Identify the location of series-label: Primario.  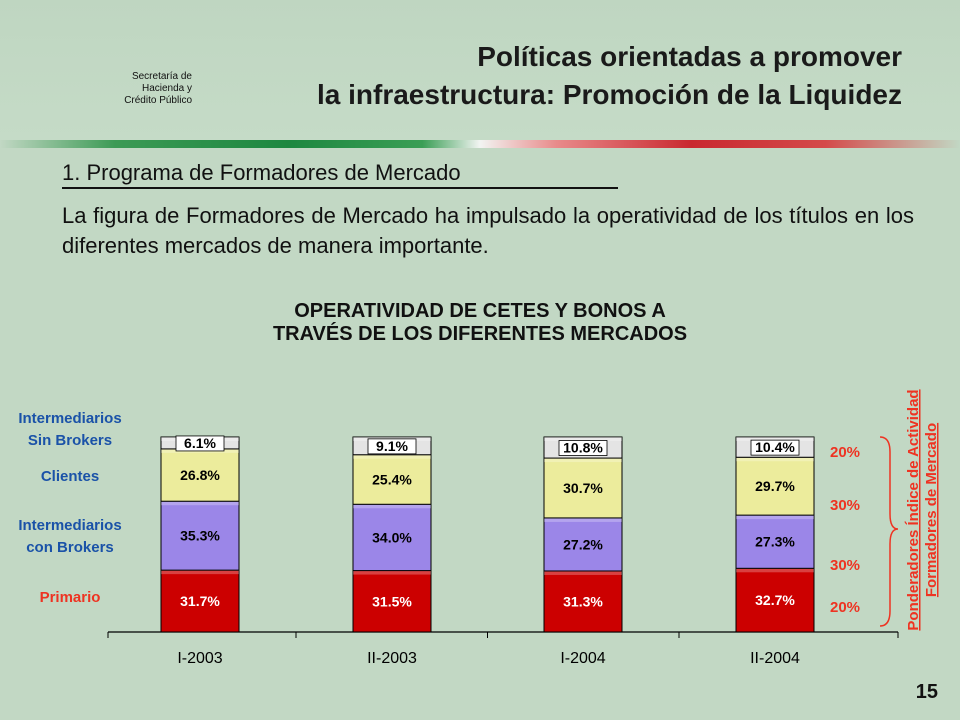
(70, 597).